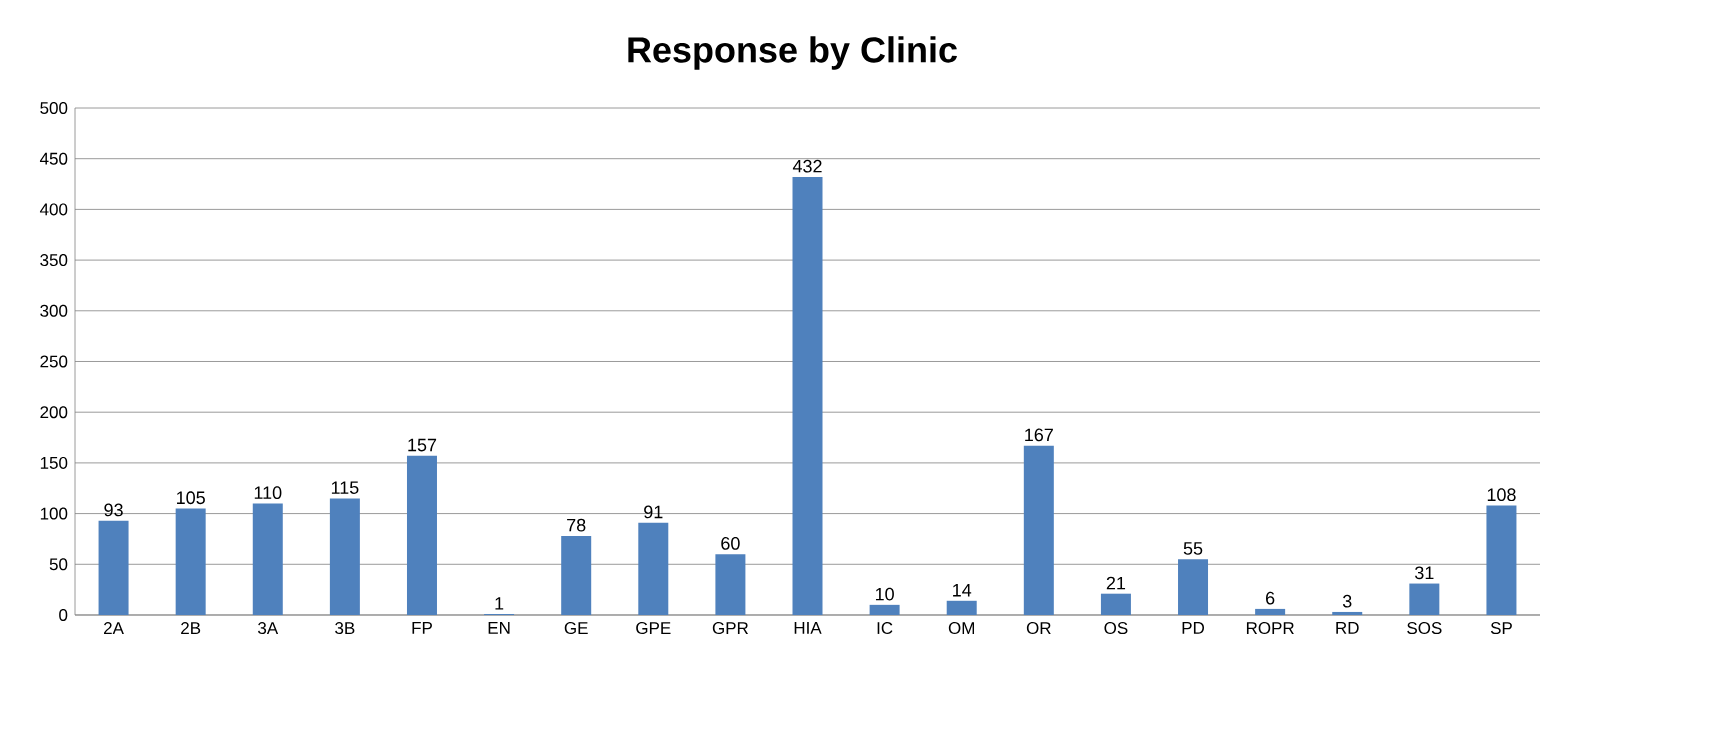 The image size is (1709, 733). What do you see at coordinates (114, 628) in the screenshot?
I see `x-tick-label: 2A` at bounding box center [114, 628].